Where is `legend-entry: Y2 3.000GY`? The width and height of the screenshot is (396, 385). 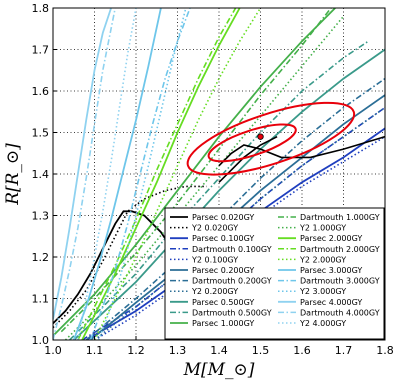 legend-entry: Y2 3.000GY is located at coordinates (322, 291).